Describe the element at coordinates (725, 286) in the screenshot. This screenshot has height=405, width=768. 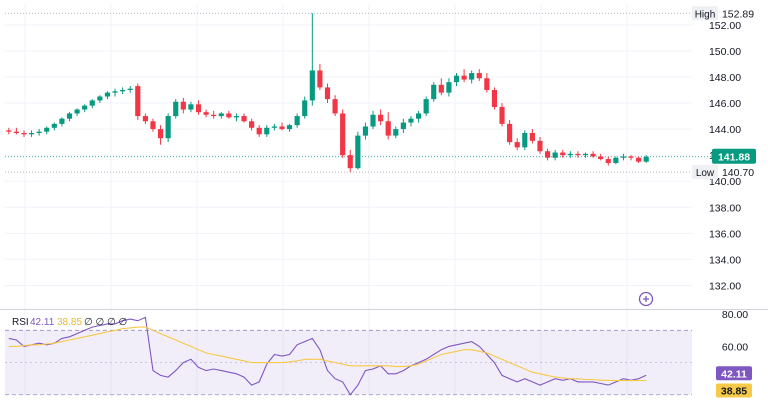
I see `price-tick-label: 132.00` at that location.